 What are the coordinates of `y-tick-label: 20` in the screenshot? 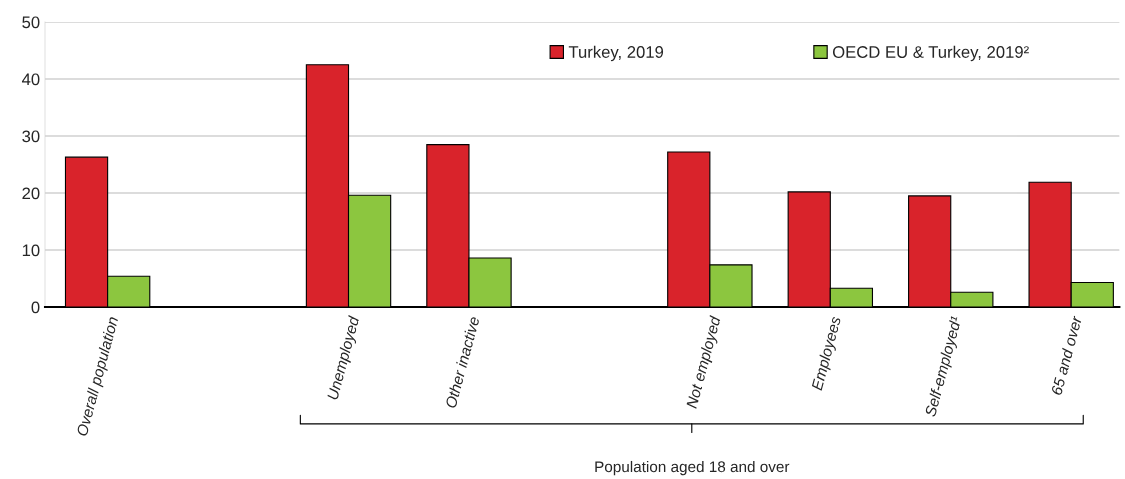 It's located at (31, 193).